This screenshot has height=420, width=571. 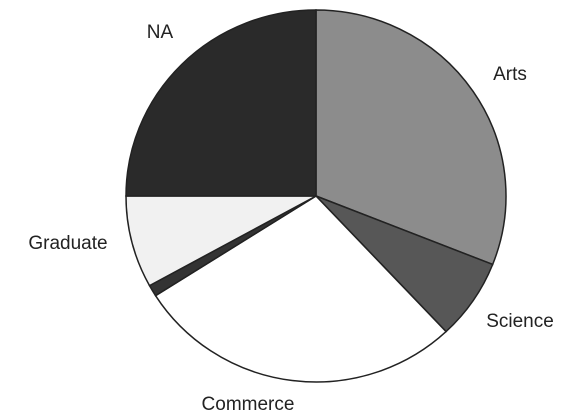 I want to click on slice-label: Science, so click(x=520, y=321).